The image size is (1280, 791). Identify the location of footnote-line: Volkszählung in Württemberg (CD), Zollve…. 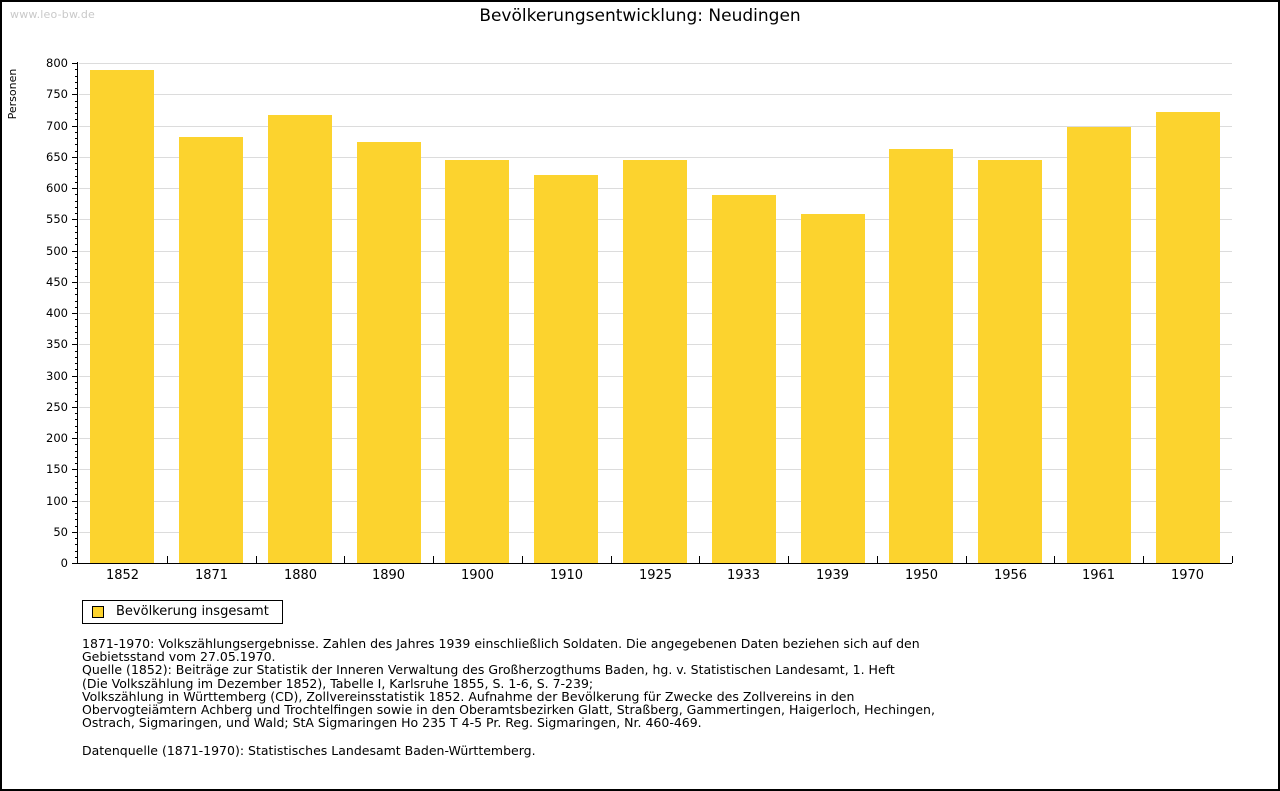
(468, 696).